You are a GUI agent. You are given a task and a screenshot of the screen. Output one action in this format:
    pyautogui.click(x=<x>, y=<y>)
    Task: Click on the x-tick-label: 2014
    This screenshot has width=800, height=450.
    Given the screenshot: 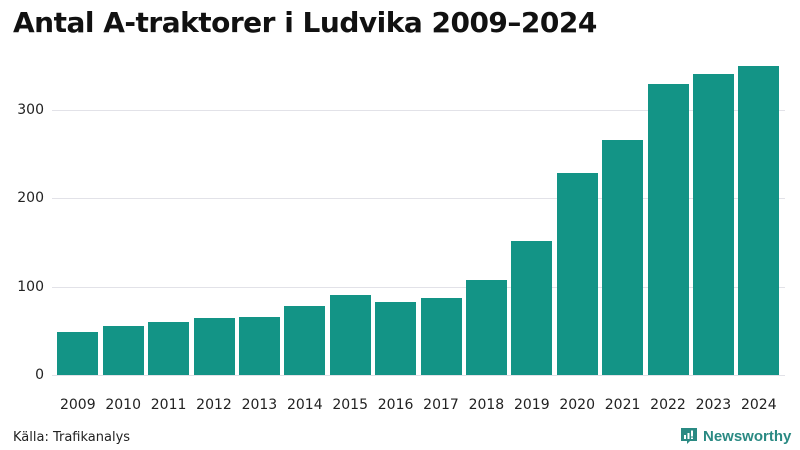 What is the action you would take?
    pyautogui.click(x=304, y=405)
    